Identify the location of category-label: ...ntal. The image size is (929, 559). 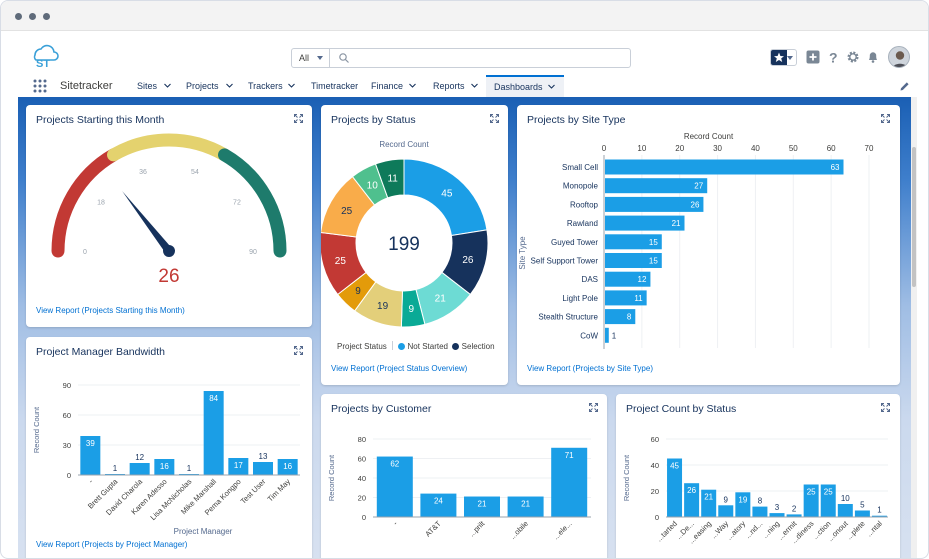
(875, 529).